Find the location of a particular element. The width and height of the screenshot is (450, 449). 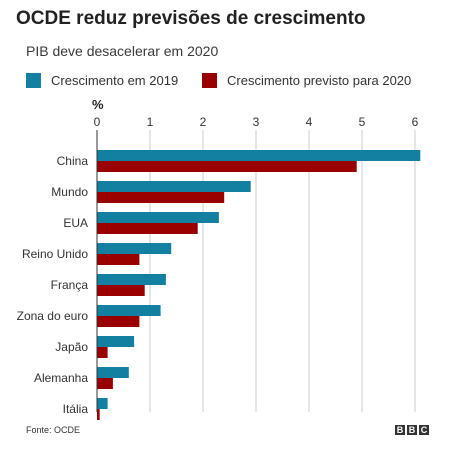

axis-unit-label: % is located at coordinates (98, 104).